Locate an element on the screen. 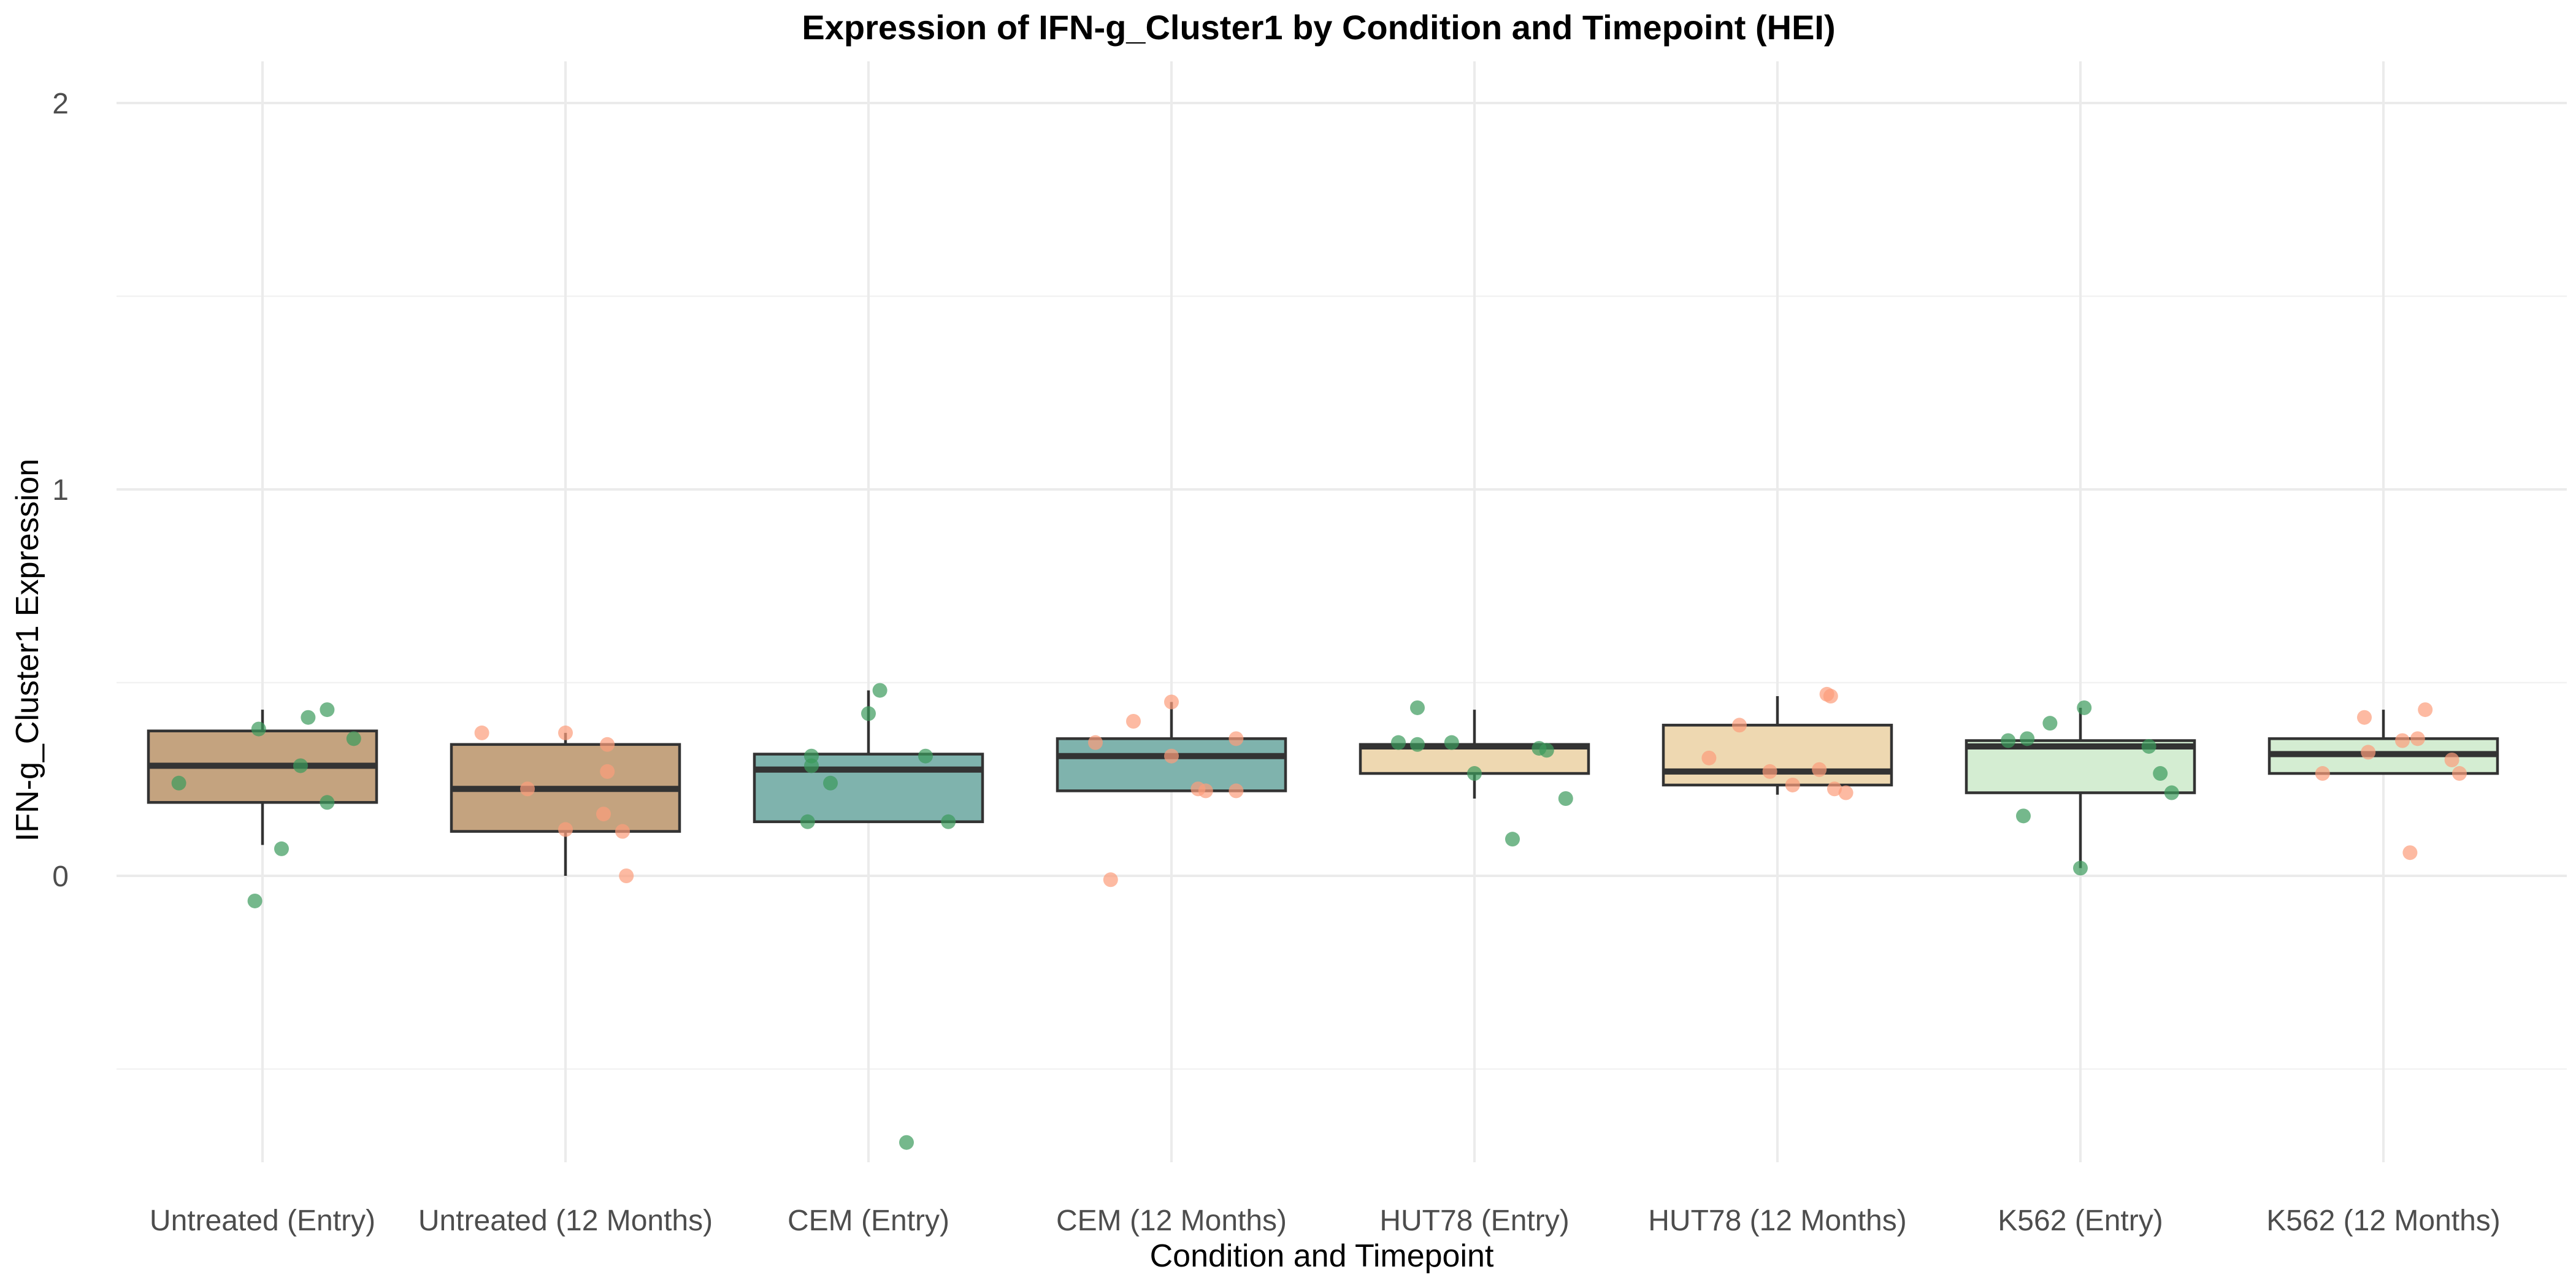 The height and width of the screenshot is (1288, 2576). x-tick-label: Untreated (Entry) is located at coordinates (262, 1221).